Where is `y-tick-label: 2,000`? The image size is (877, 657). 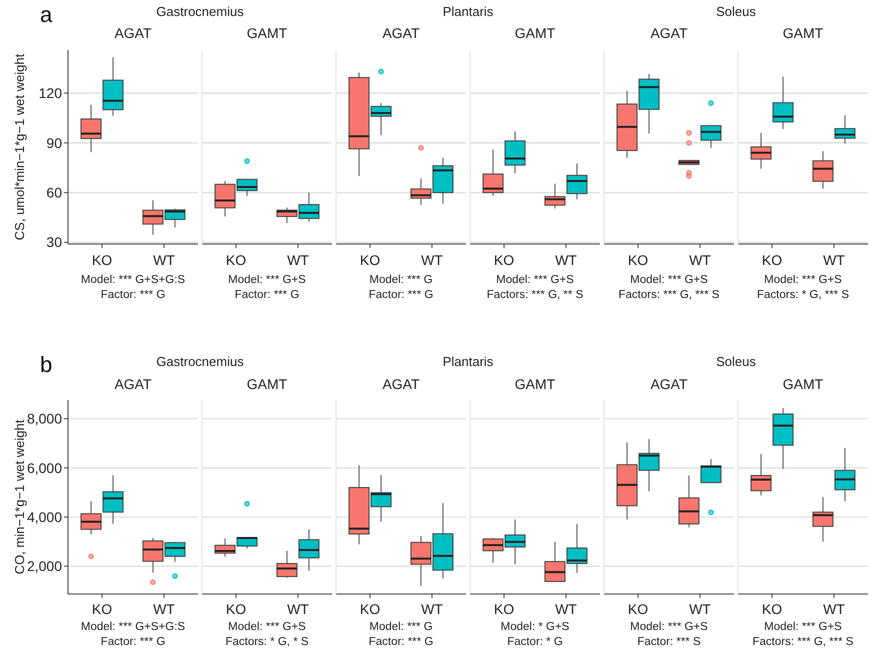
y-tick-label: 2,000 is located at coordinates (44, 566).